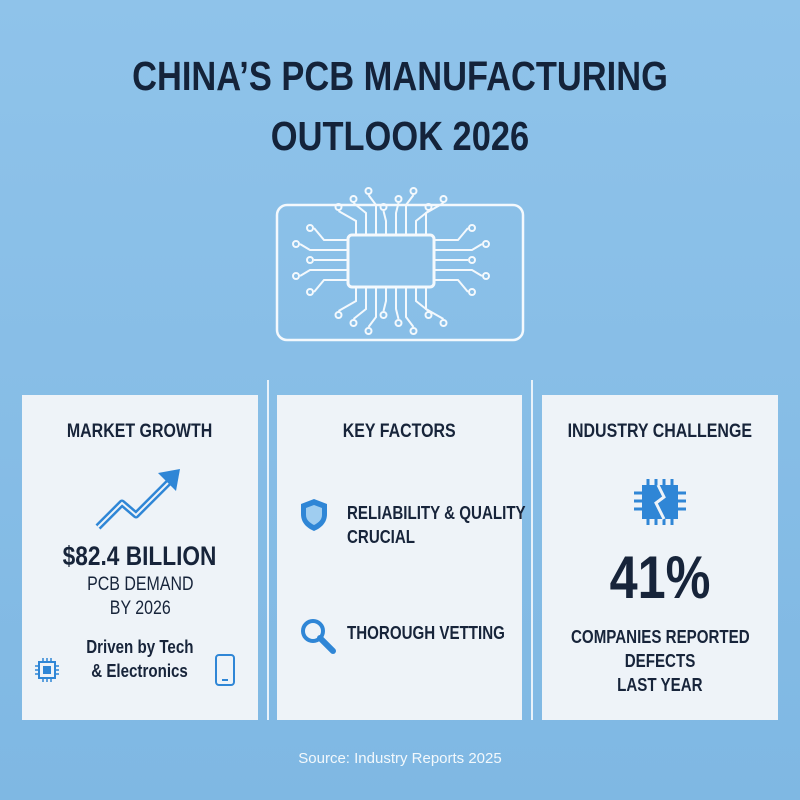 This screenshot has height=800, width=800. Describe the element at coordinates (660, 431) in the screenshot. I see `panel-heading: INDUSTRY CHALLENGE` at that location.